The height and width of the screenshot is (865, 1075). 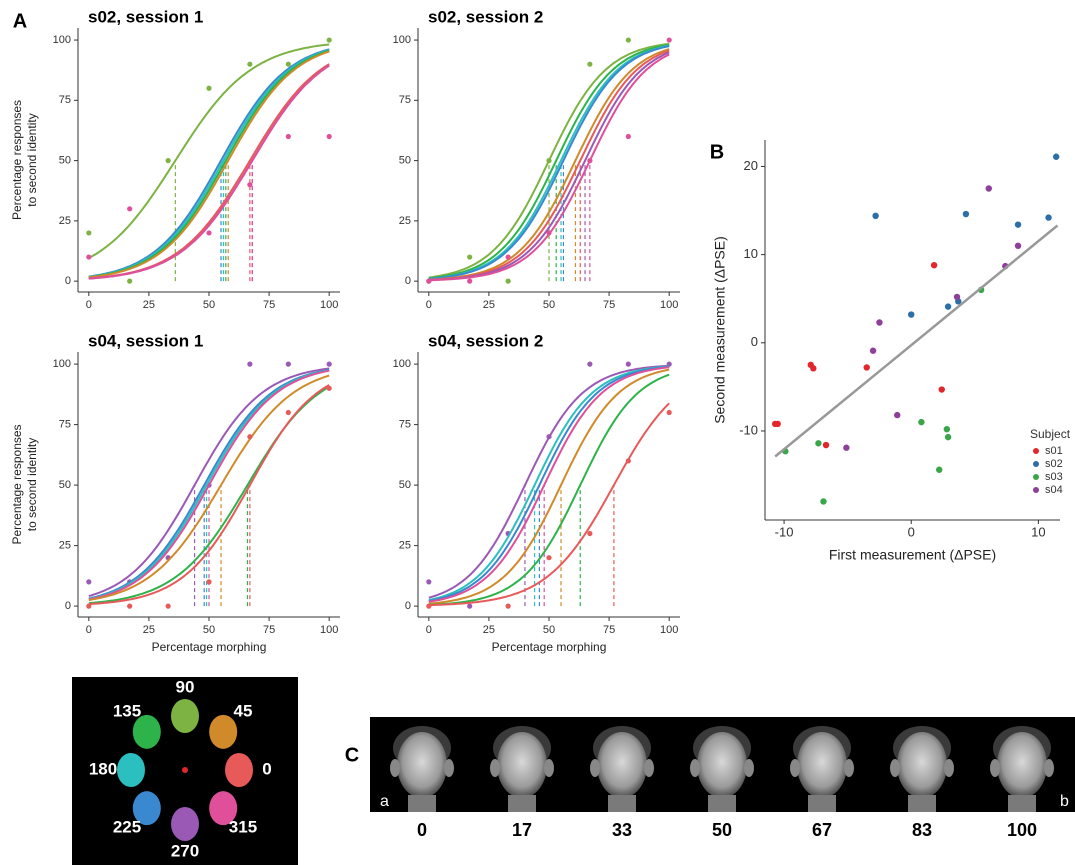 What do you see at coordinates (20, 21) in the screenshot?
I see `panel-label: A` at bounding box center [20, 21].